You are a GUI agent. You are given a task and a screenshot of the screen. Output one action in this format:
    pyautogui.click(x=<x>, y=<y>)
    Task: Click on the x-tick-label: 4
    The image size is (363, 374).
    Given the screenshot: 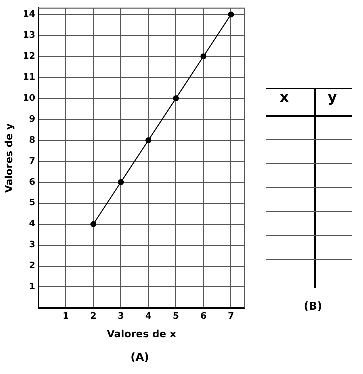 What is the action you would take?
    pyautogui.click(x=149, y=317)
    